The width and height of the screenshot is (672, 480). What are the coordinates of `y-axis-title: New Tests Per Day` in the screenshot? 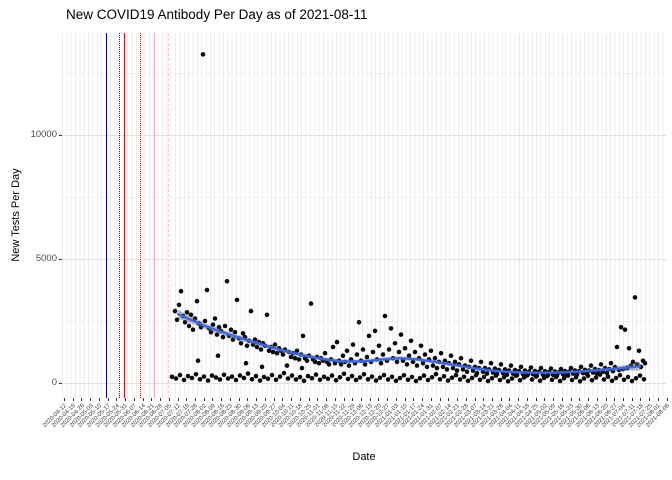 It's located at (16, 215).